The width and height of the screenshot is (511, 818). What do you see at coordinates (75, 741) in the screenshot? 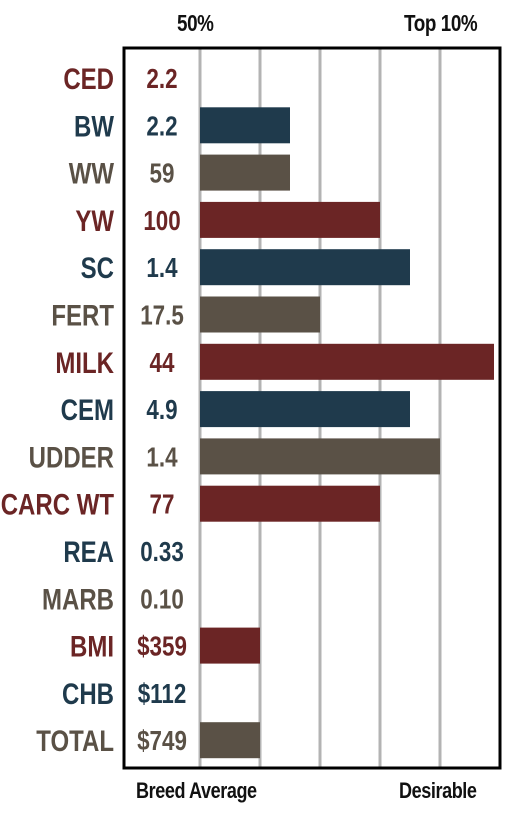
I see `trait-label: TOTAL` at bounding box center [75, 741].